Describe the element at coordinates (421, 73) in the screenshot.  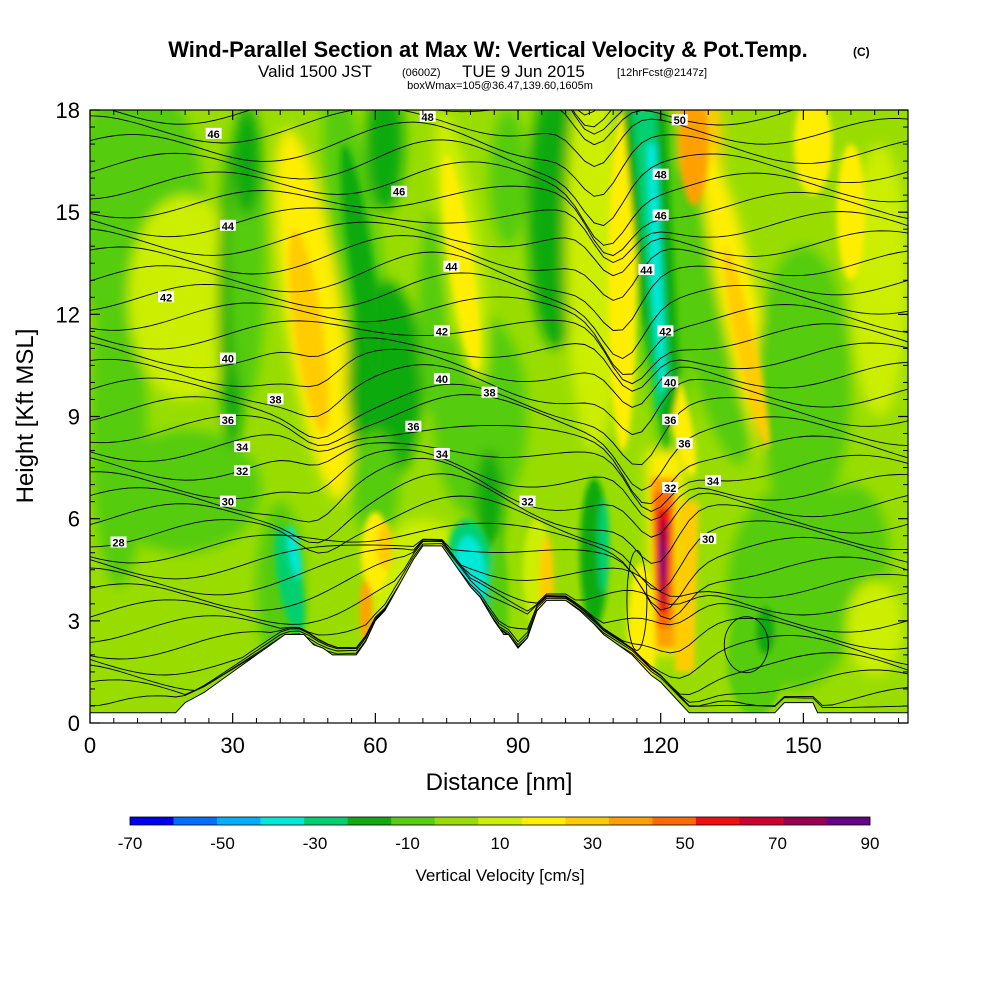
I see `valid-utc: (0600Z)` at that location.